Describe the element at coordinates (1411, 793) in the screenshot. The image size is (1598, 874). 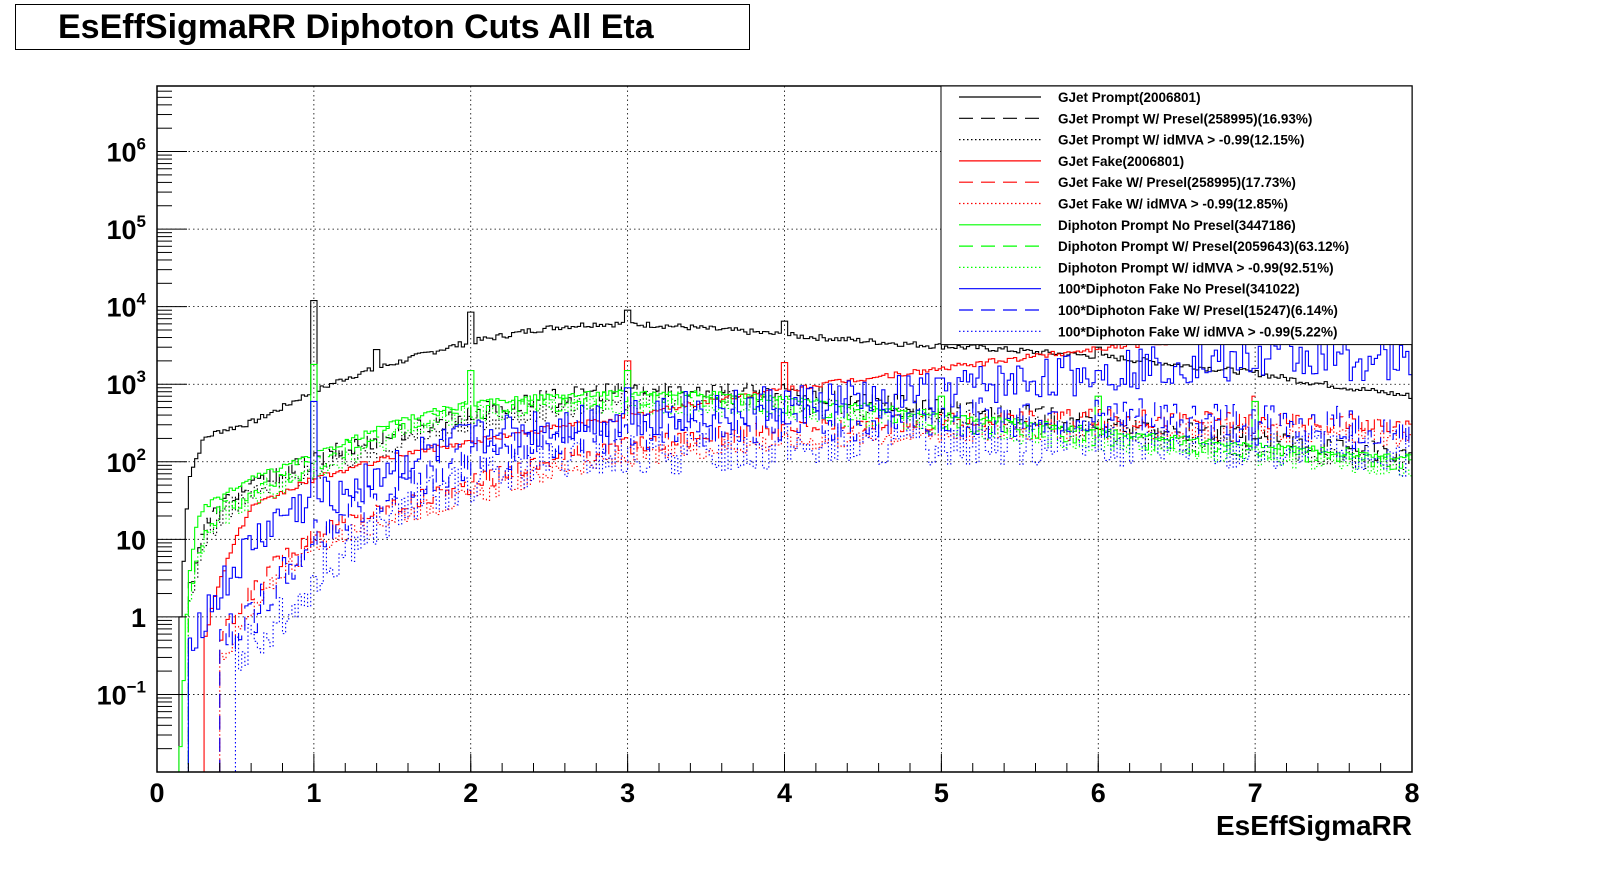
I see `x-tick-label: 8` at that location.